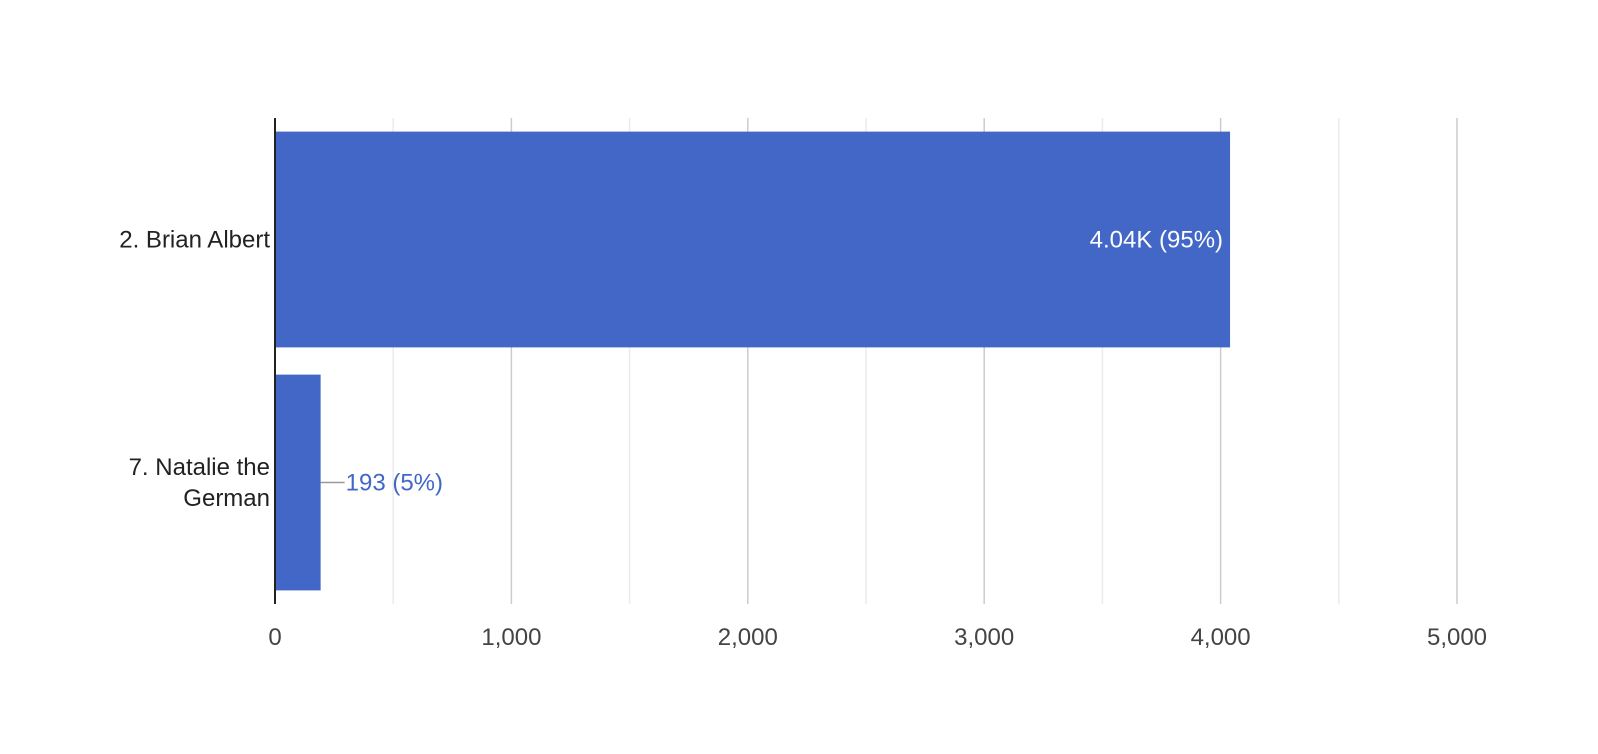  Describe the element at coordinates (984, 637) in the screenshot. I see `x-tick-label: 3,000` at that location.